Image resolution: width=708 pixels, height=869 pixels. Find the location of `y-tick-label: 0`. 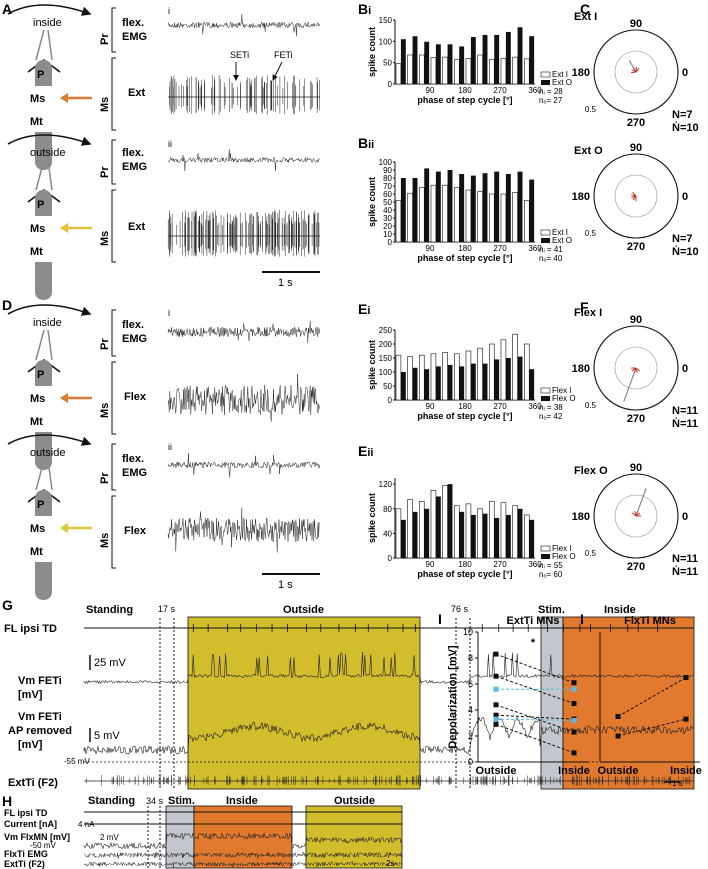

y-tick-label: 0 is located at coordinates (390, 84).